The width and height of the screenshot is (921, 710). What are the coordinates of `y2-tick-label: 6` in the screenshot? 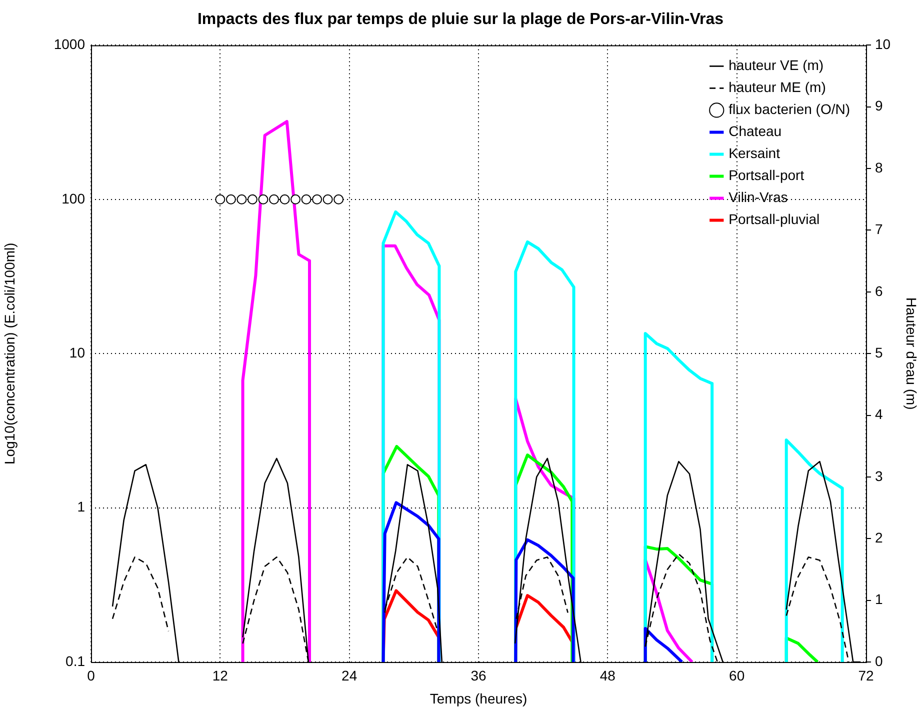 It's located at (879, 290).